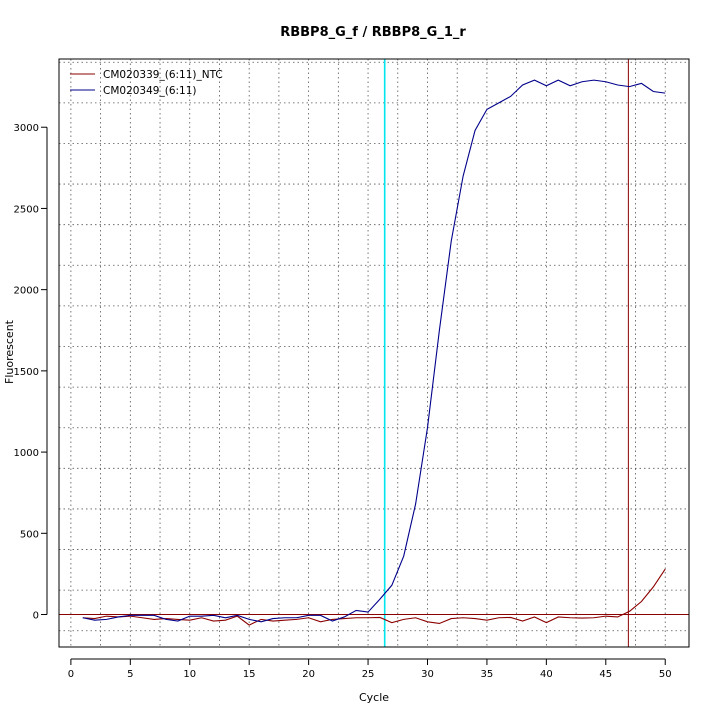 Image resolution: width=720 pixels, height=720 pixels. I want to click on x-tick-label: 20, so click(308, 674).